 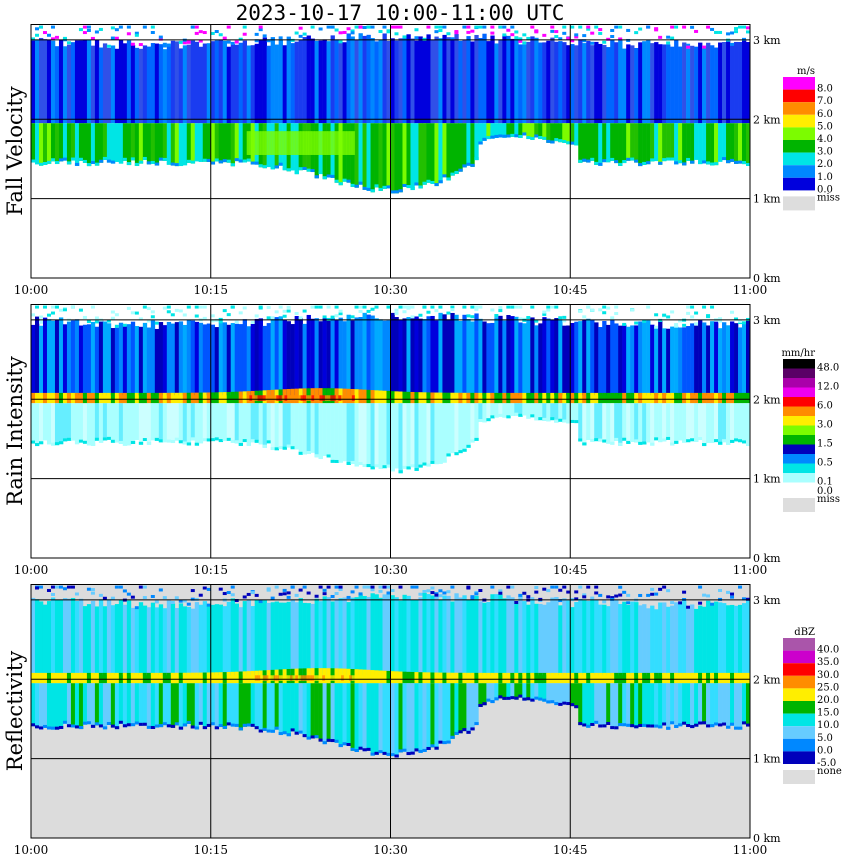 I want to click on height-tick-label: 0 km, so click(x=767, y=278).